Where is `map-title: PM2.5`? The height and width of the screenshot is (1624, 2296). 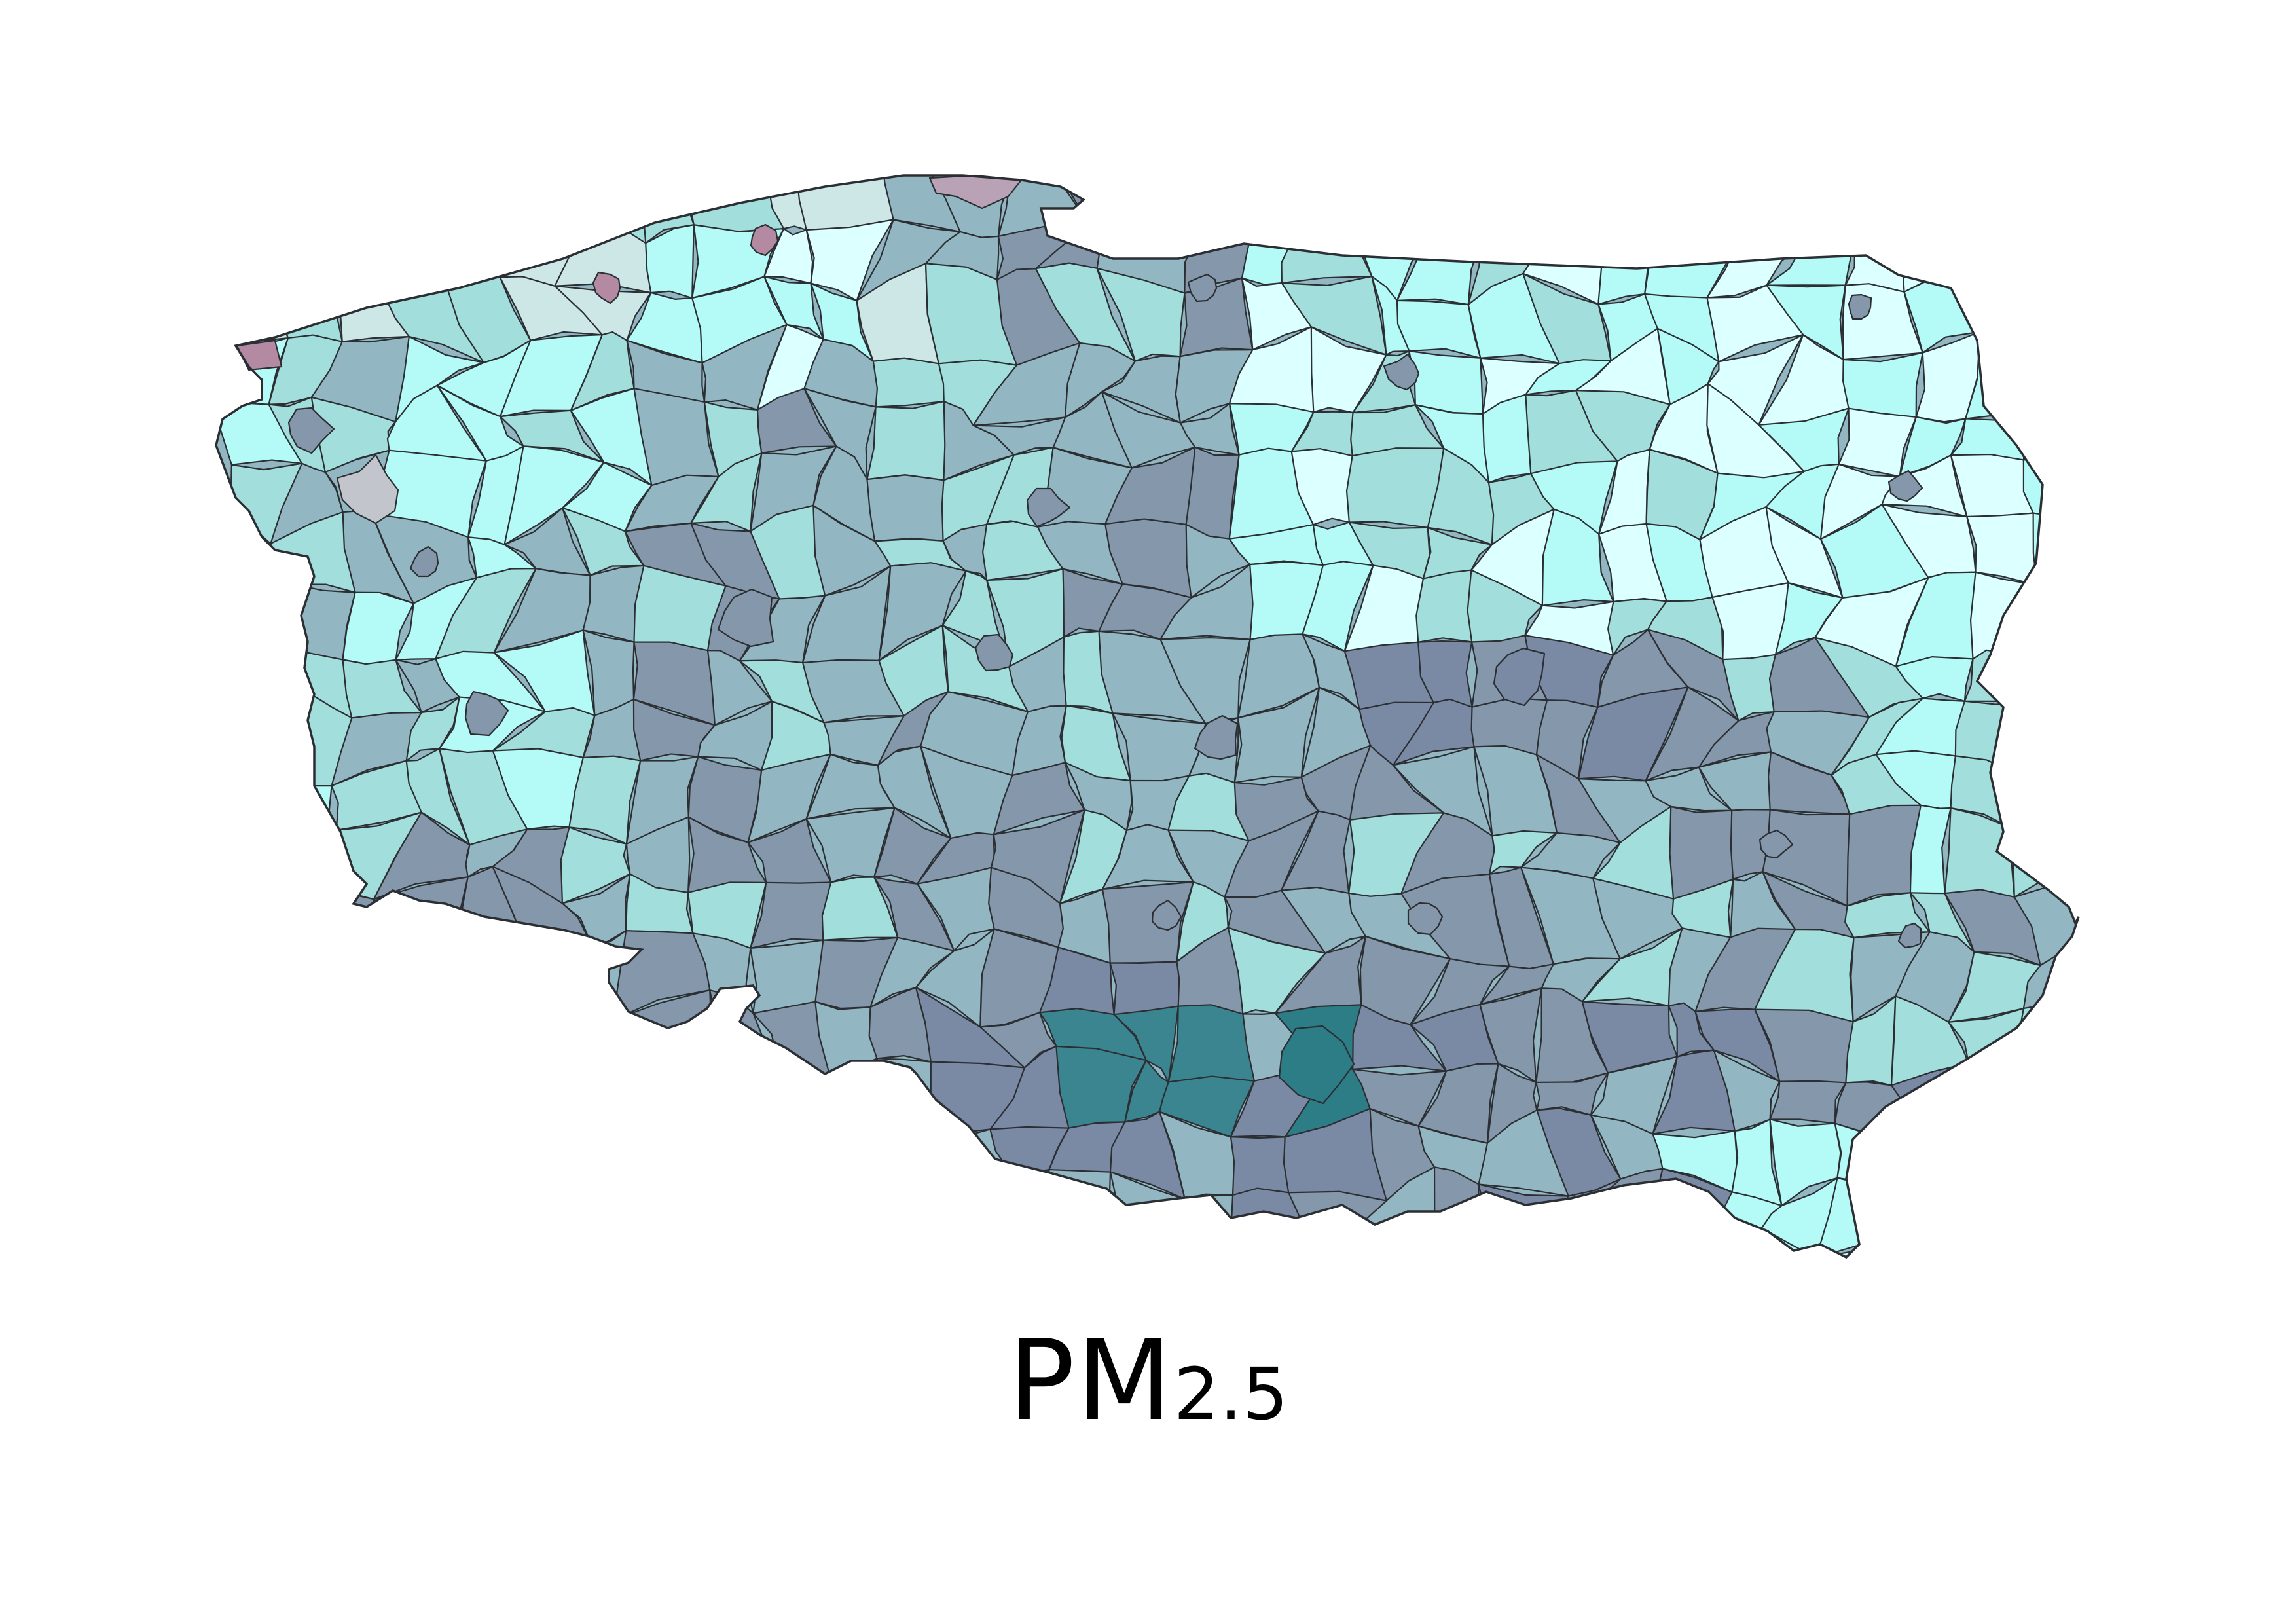 map-title: PM2.5 is located at coordinates (1148, 1381).